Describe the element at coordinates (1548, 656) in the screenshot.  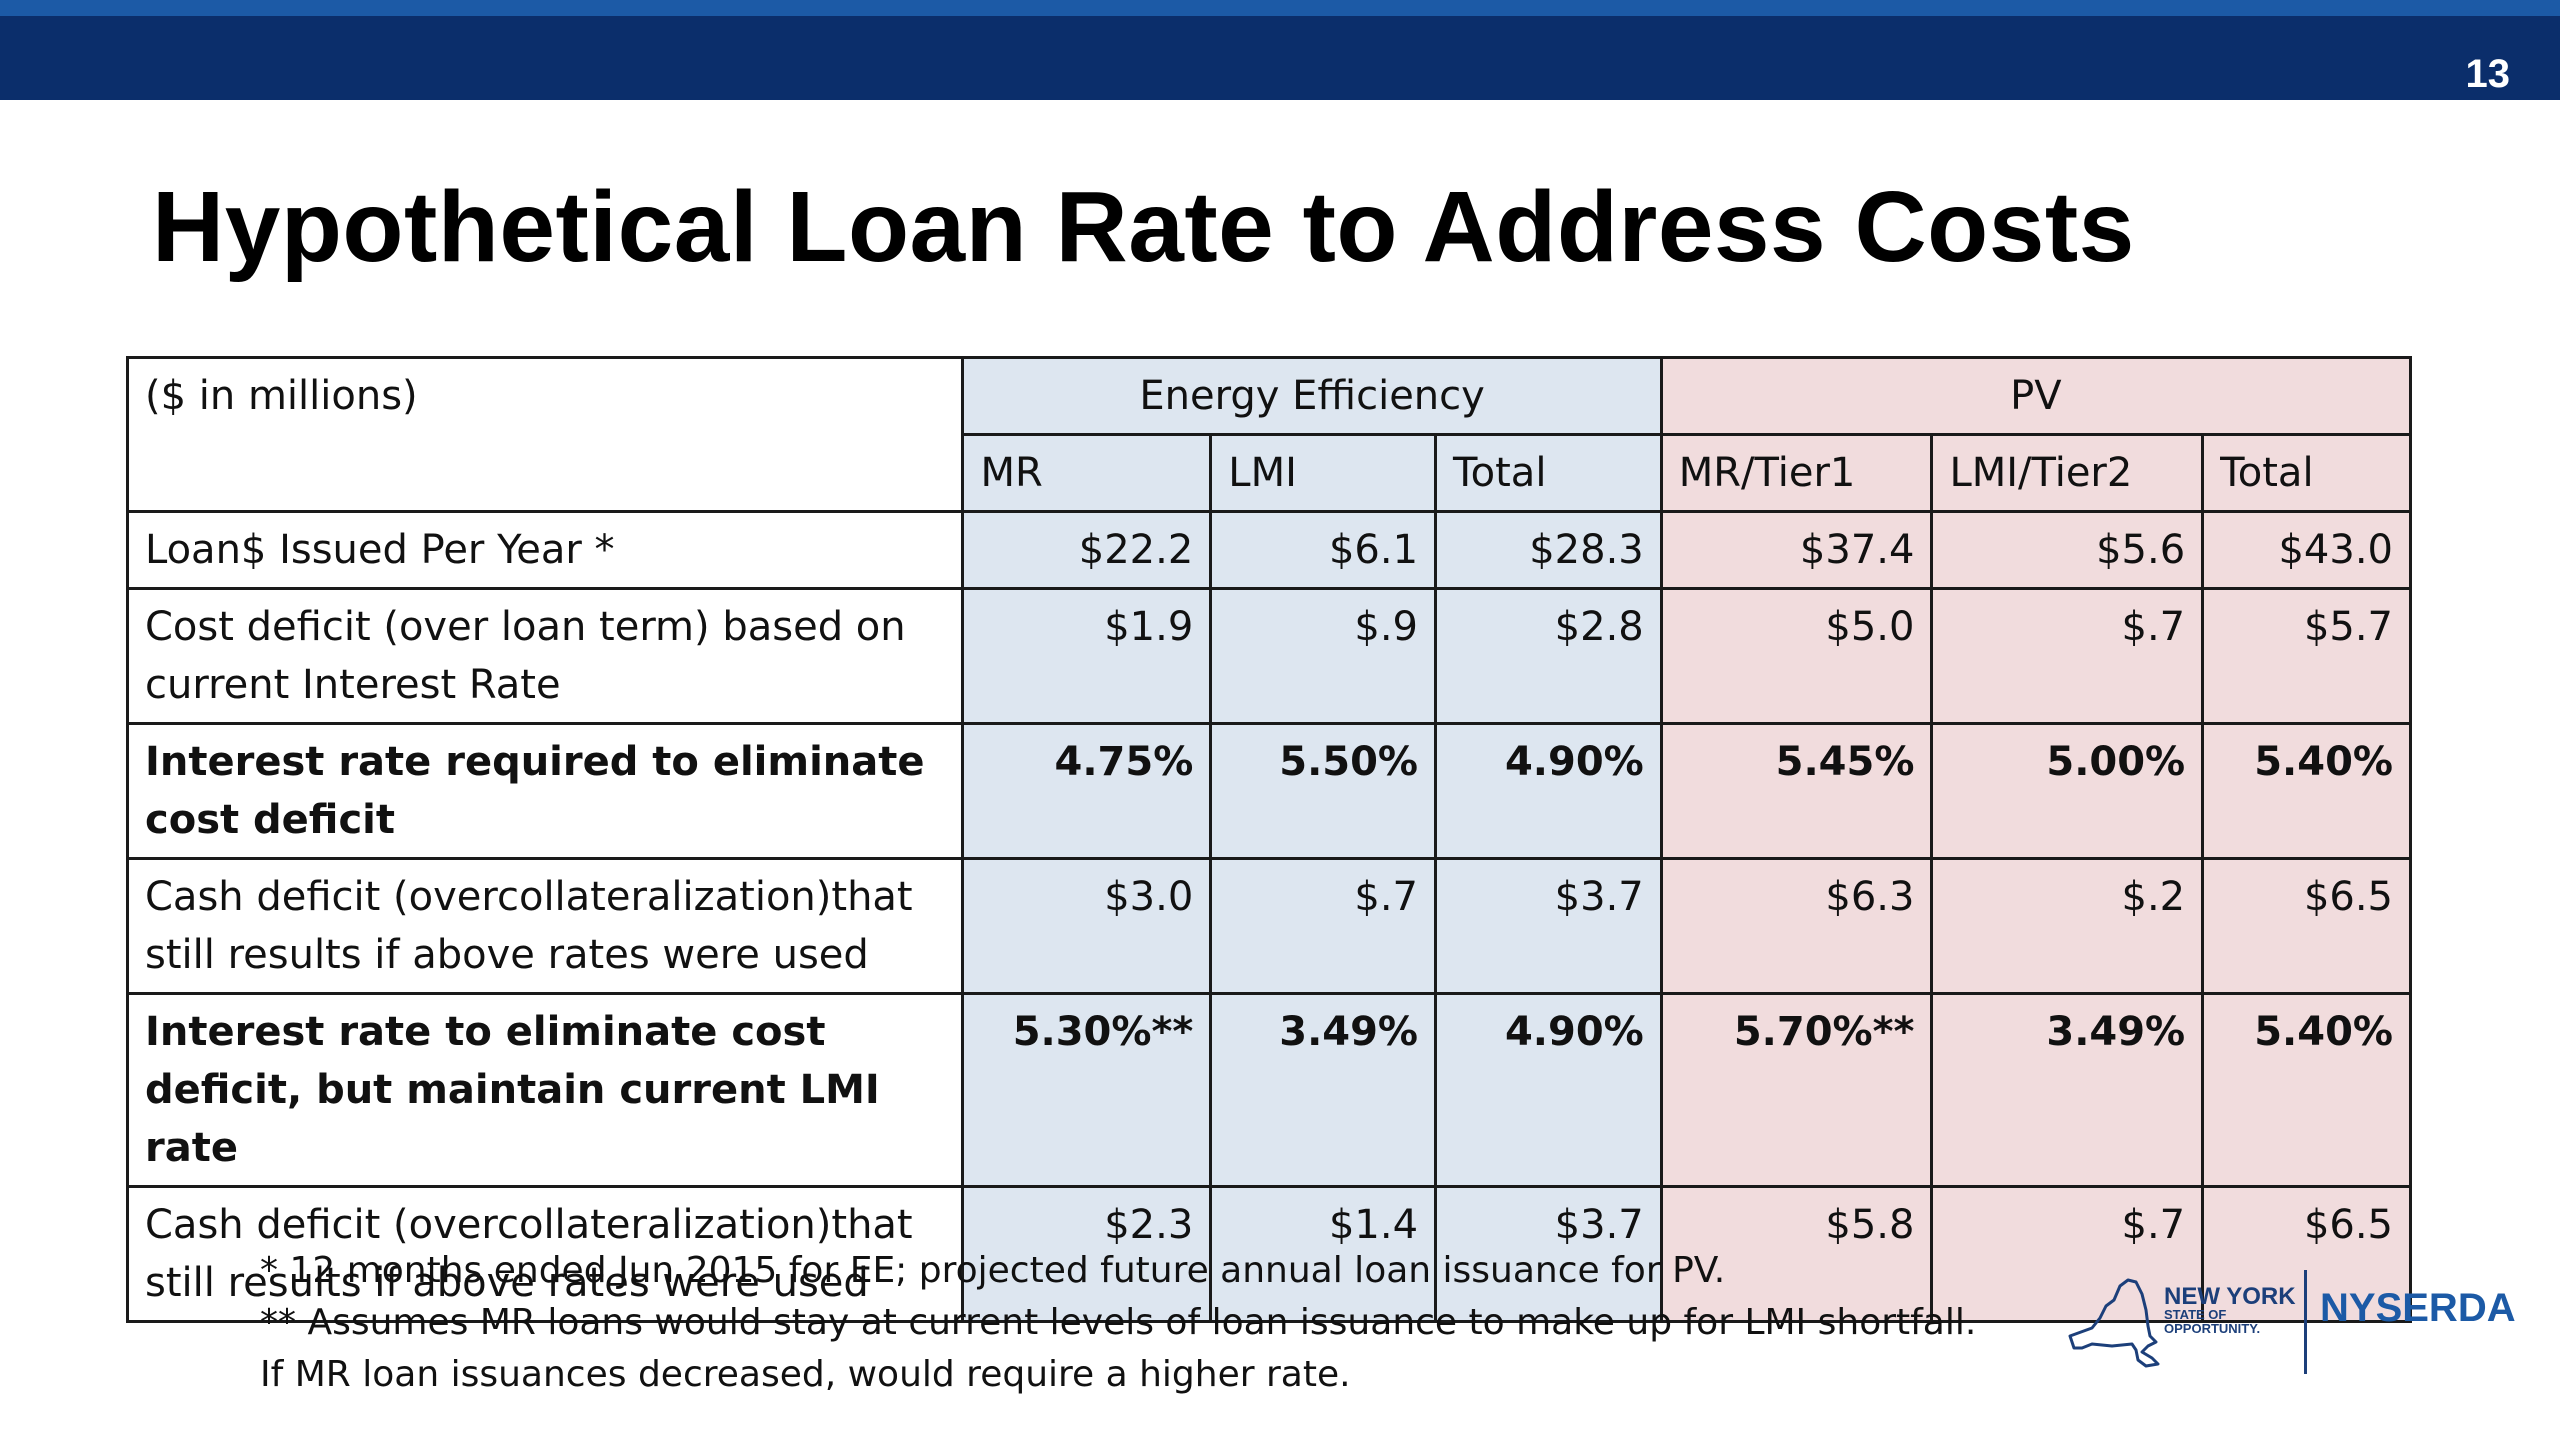
I see `table-cell: $2.8` at that location.